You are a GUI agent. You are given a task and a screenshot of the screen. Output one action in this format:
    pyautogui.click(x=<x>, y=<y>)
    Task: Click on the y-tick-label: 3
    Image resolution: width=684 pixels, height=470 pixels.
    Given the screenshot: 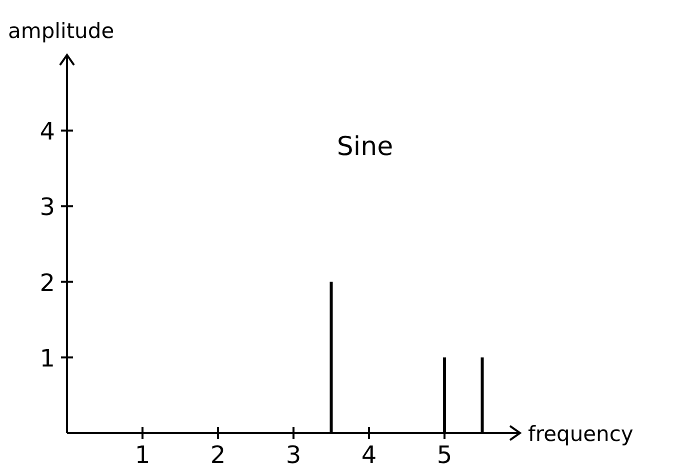 What is the action you would take?
    pyautogui.click(x=47, y=207)
    